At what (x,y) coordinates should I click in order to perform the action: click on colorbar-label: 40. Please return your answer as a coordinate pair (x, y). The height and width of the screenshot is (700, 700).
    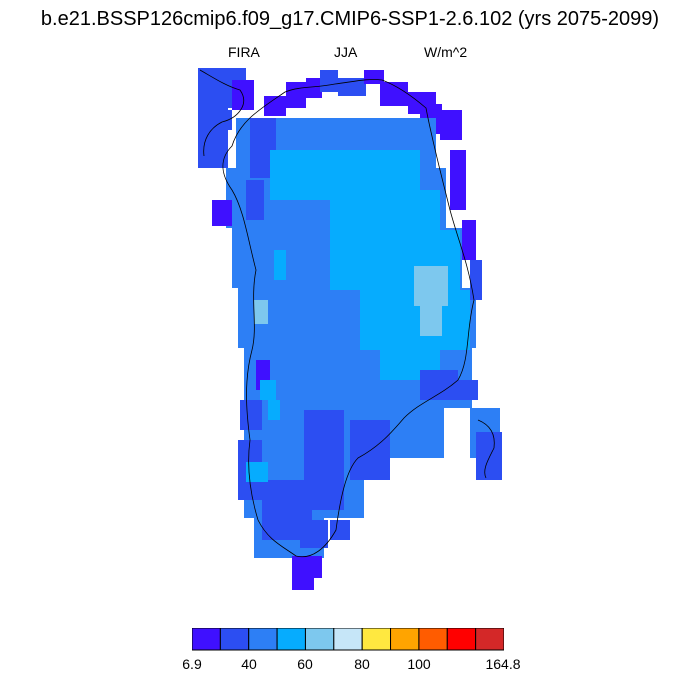
    Looking at the image, I should click on (249, 664).